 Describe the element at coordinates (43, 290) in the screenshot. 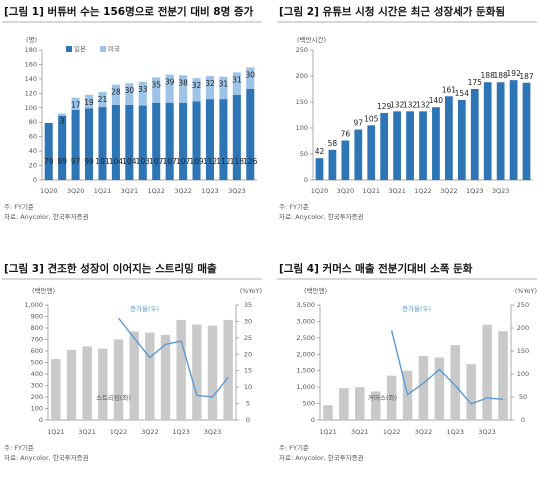

I see `y-axis-unit: (백만엔)` at that location.